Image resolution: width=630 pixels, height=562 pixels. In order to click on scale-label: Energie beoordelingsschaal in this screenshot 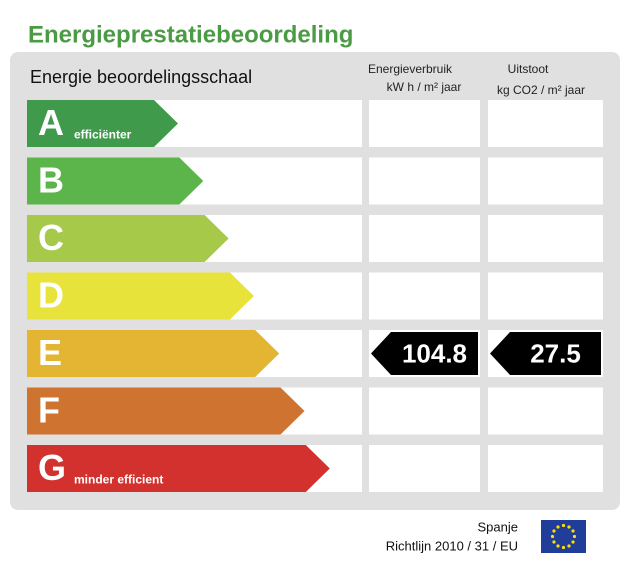, I will do `click(141, 77)`.